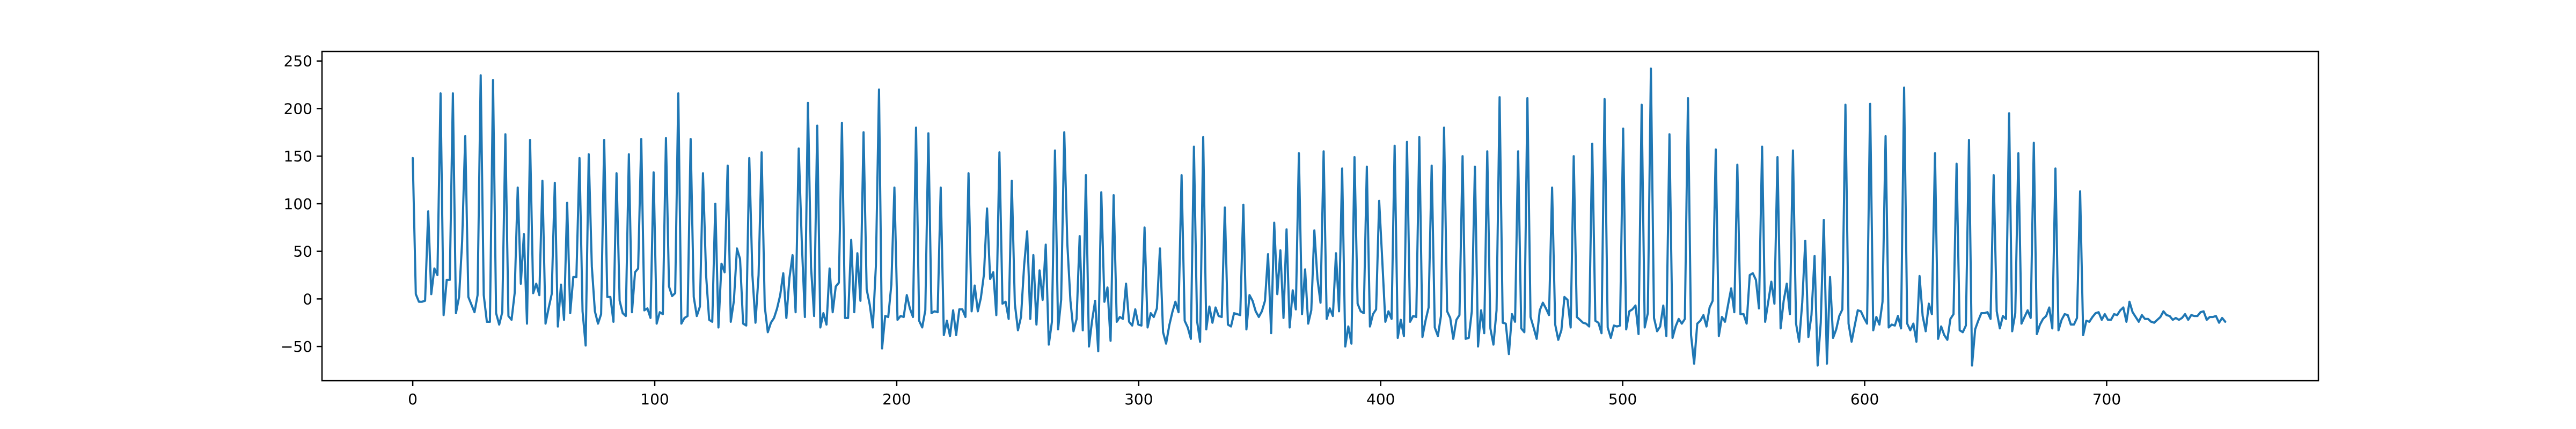 This screenshot has width=2576, height=429. Describe the element at coordinates (1264, 394) in the screenshot. I see `x-axis-ticks: 0 100 200 300 400 500 600 700` at that location.